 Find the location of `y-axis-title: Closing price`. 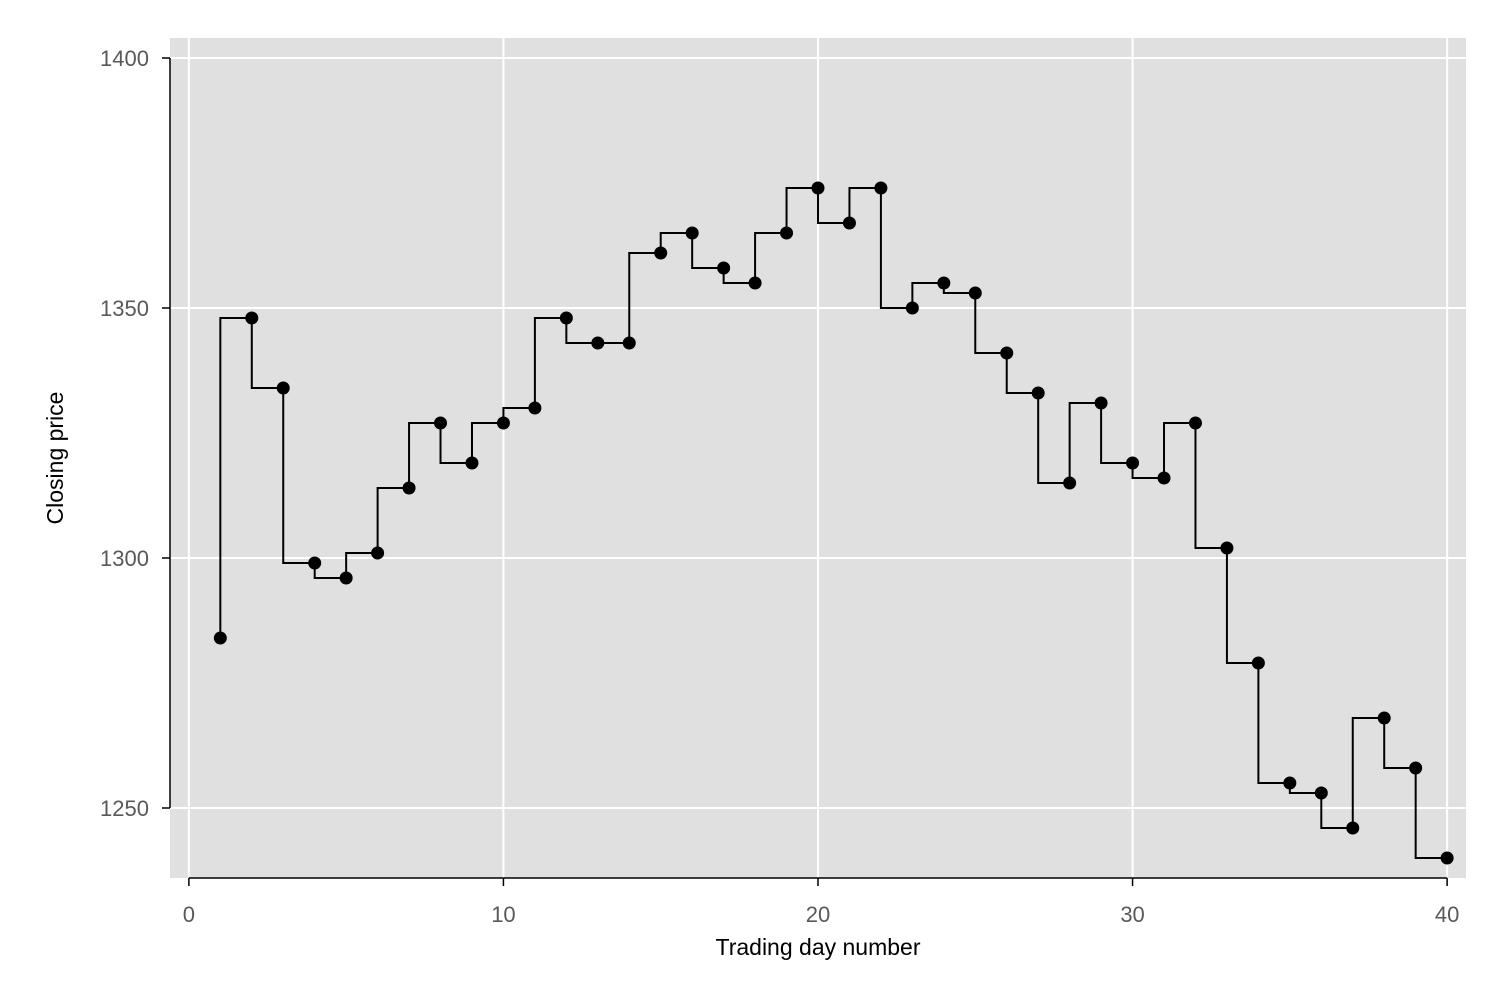

y-axis-title: Closing price is located at coordinates (55, 458).